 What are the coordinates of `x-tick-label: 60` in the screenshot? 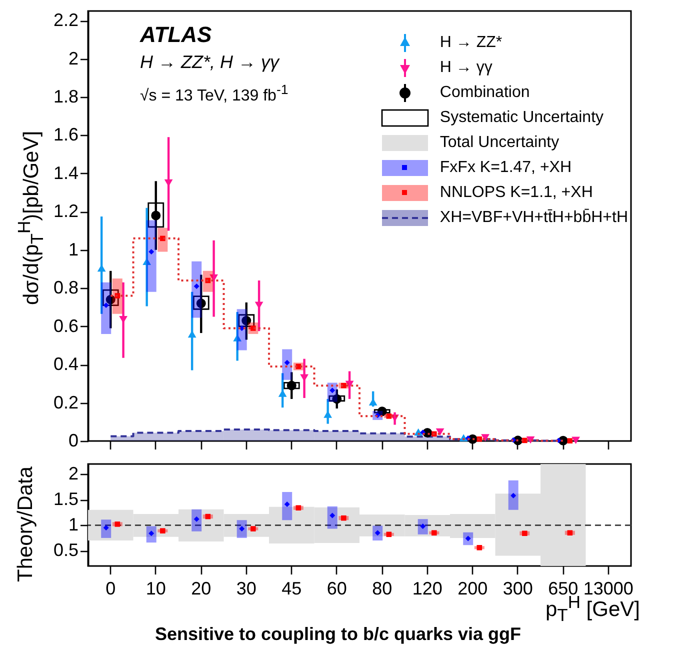 It's located at (336, 588).